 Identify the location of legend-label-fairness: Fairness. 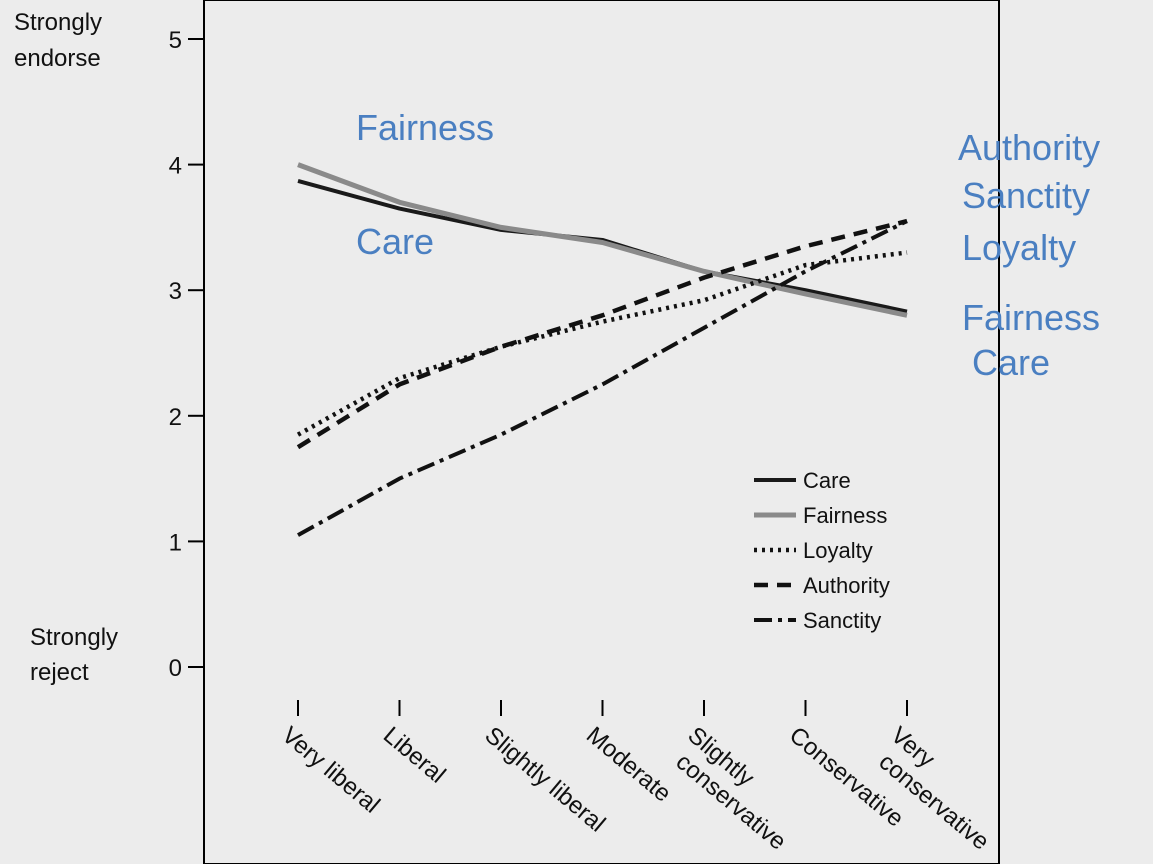
(845, 515).